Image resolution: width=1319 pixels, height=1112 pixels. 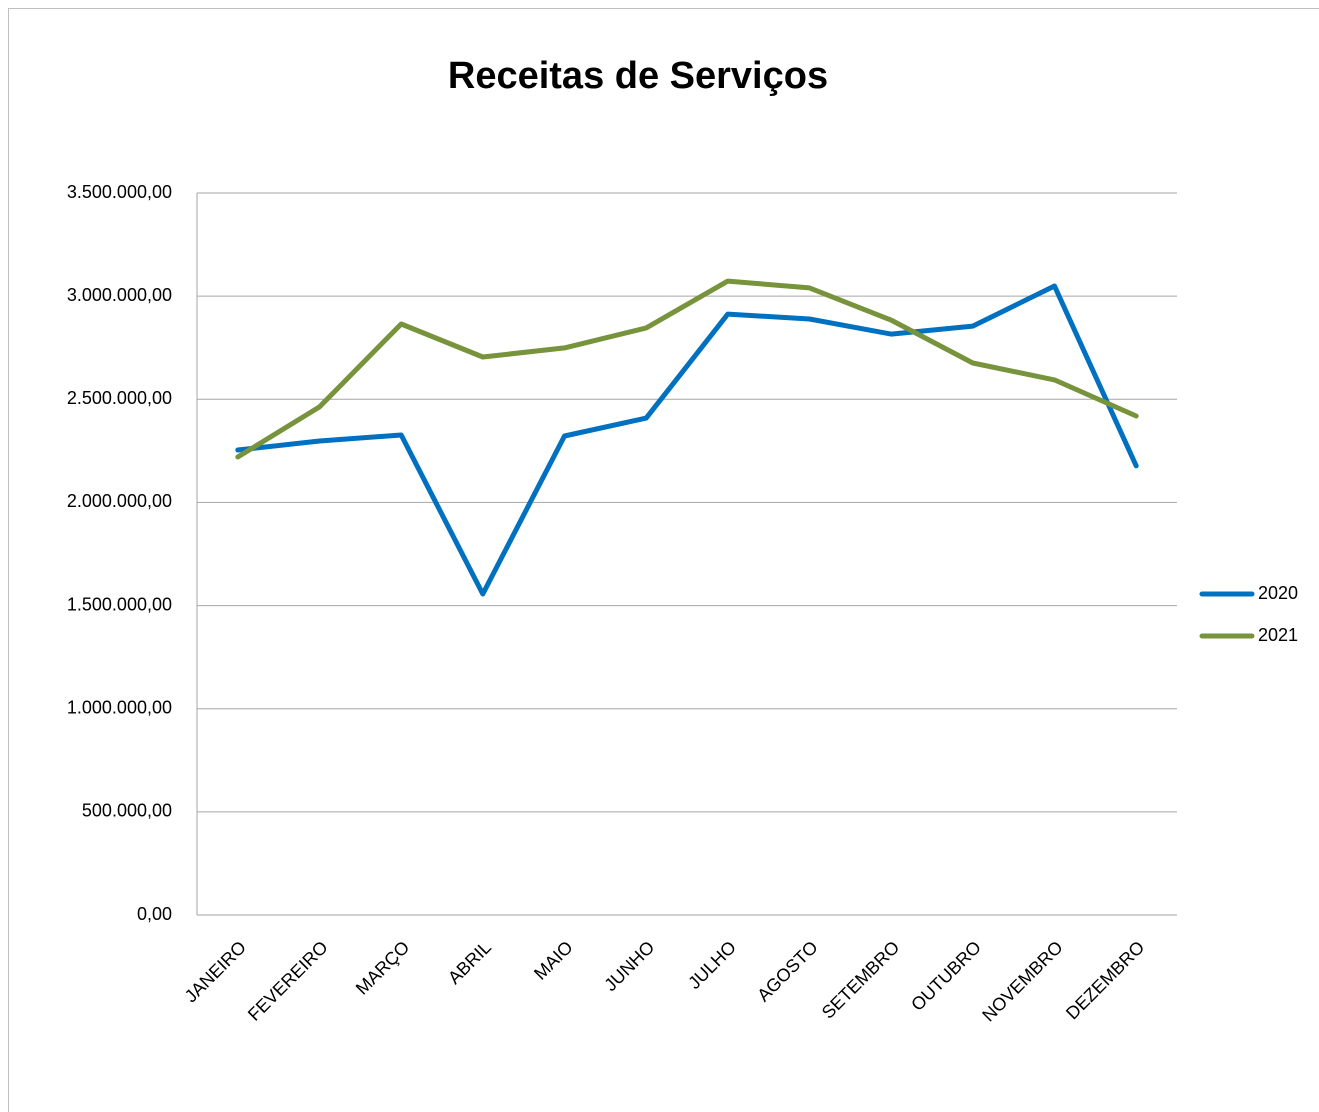 I want to click on y-tick-label: 2.500.000,00, so click(x=119, y=398).